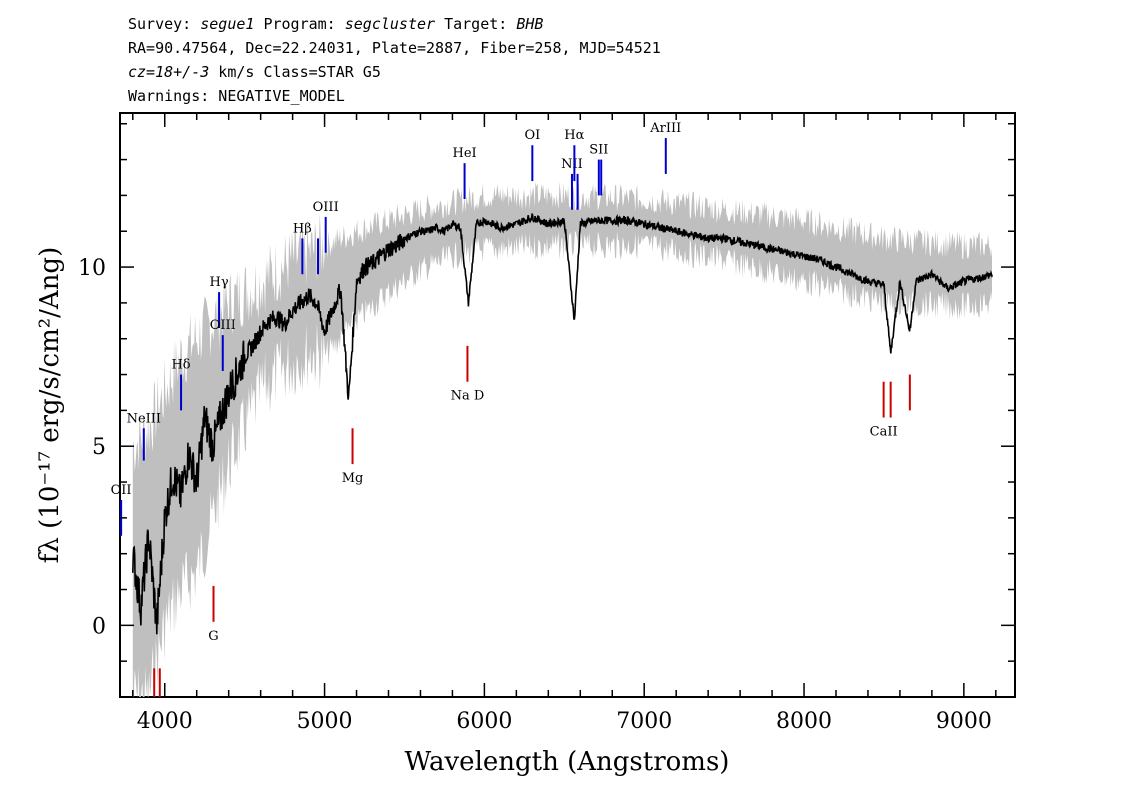 The image size is (1134, 810). What do you see at coordinates (180, 365) in the screenshot?
I see `emission-line-label: Hδ` at bounding box center [180, 365].